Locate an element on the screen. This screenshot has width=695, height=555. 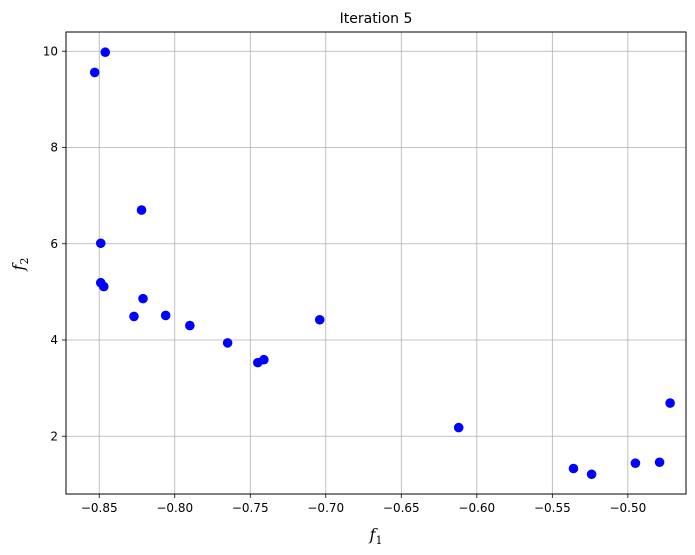
y-axis-ticks: 2 4 6 8 10 is located at coordinates (54, 243).